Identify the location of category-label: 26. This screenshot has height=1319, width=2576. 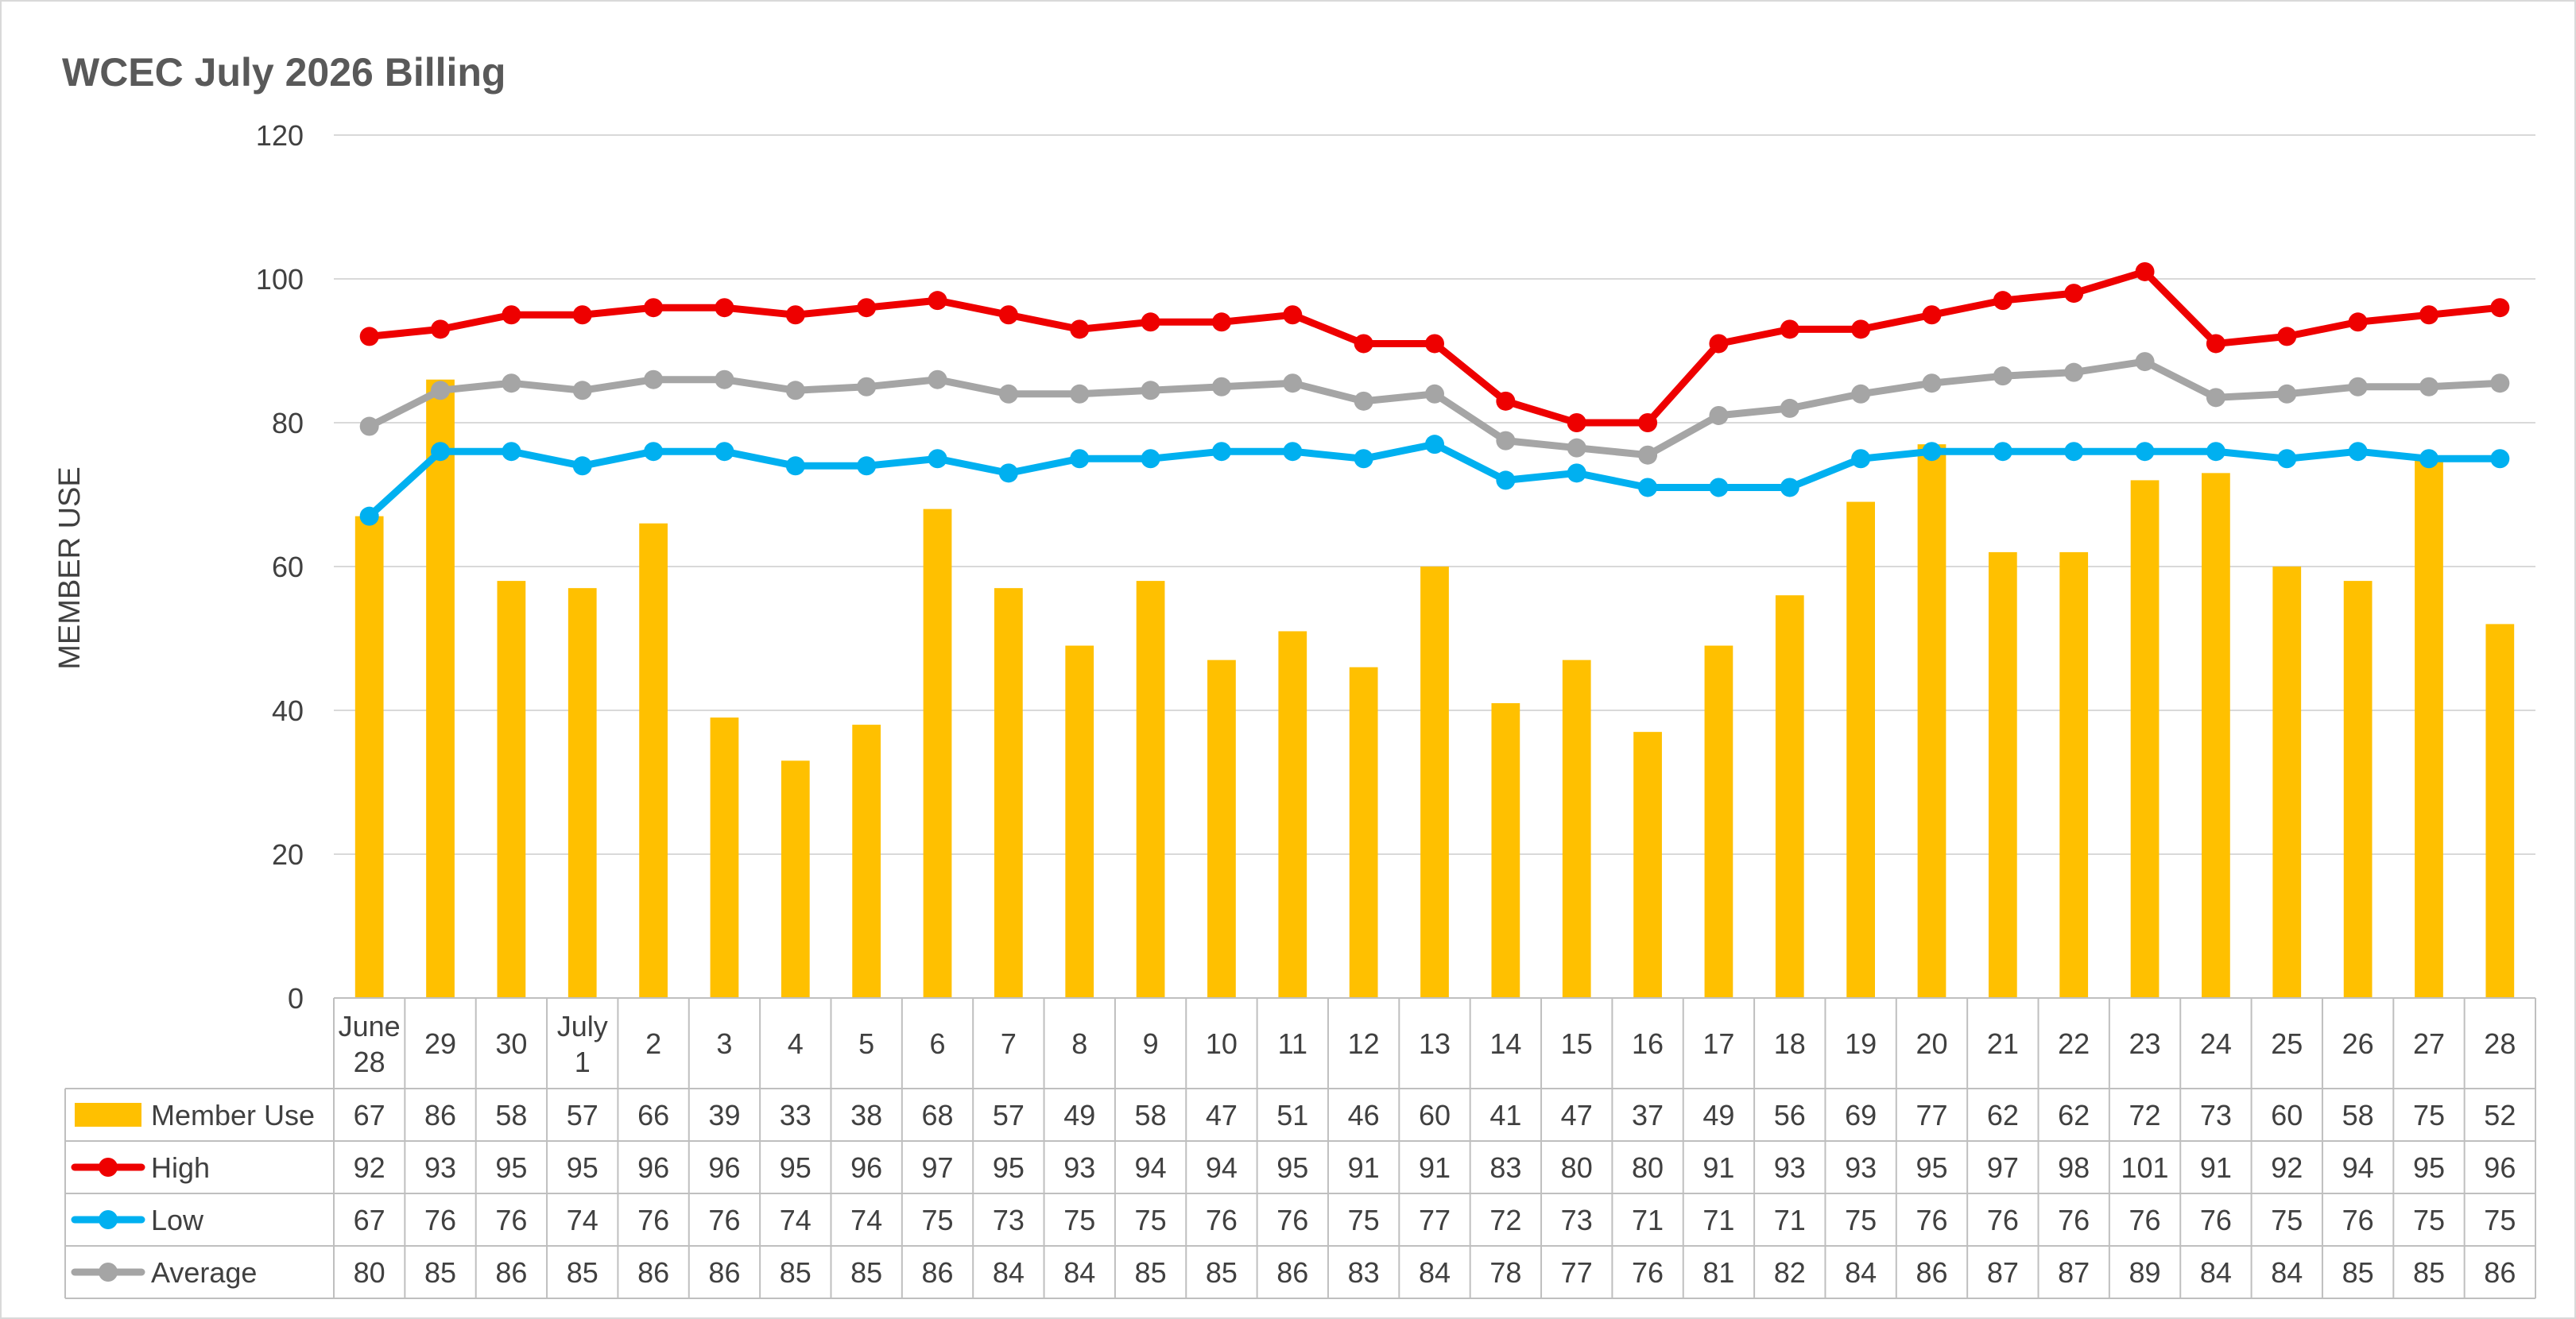
(2358, 1043).